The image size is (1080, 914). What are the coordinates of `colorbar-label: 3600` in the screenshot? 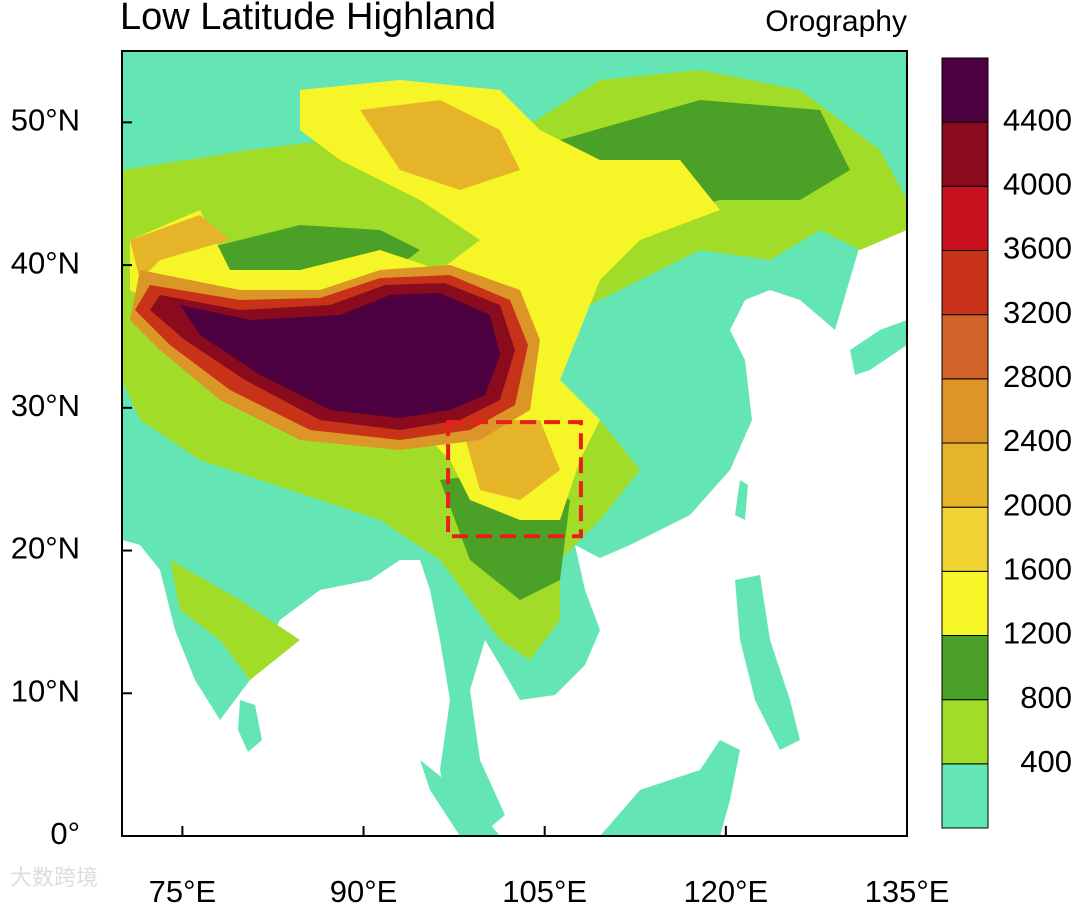 It's located at (1037, 248).